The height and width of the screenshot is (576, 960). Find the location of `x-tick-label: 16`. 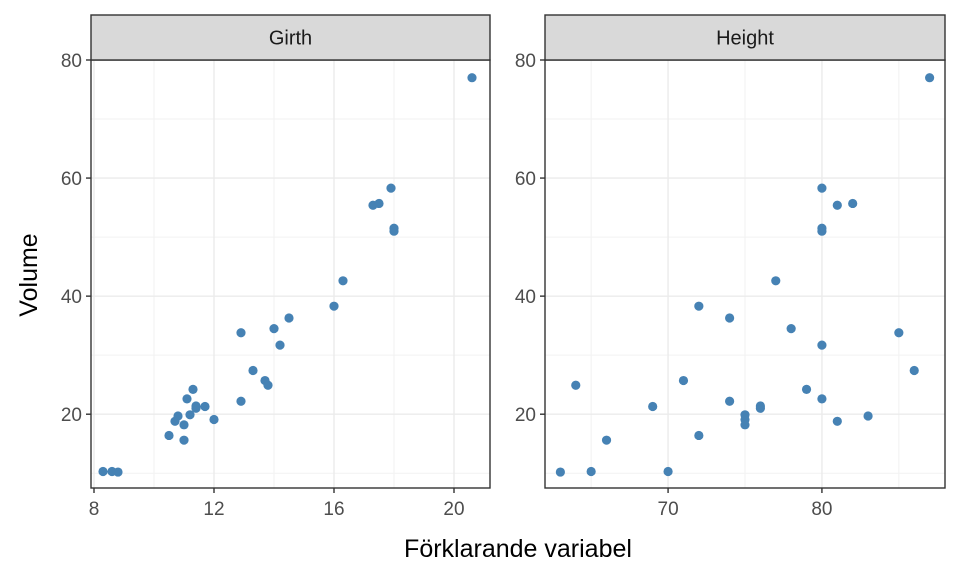

x-tick-label: 16 is located at coordinates (333, 509).